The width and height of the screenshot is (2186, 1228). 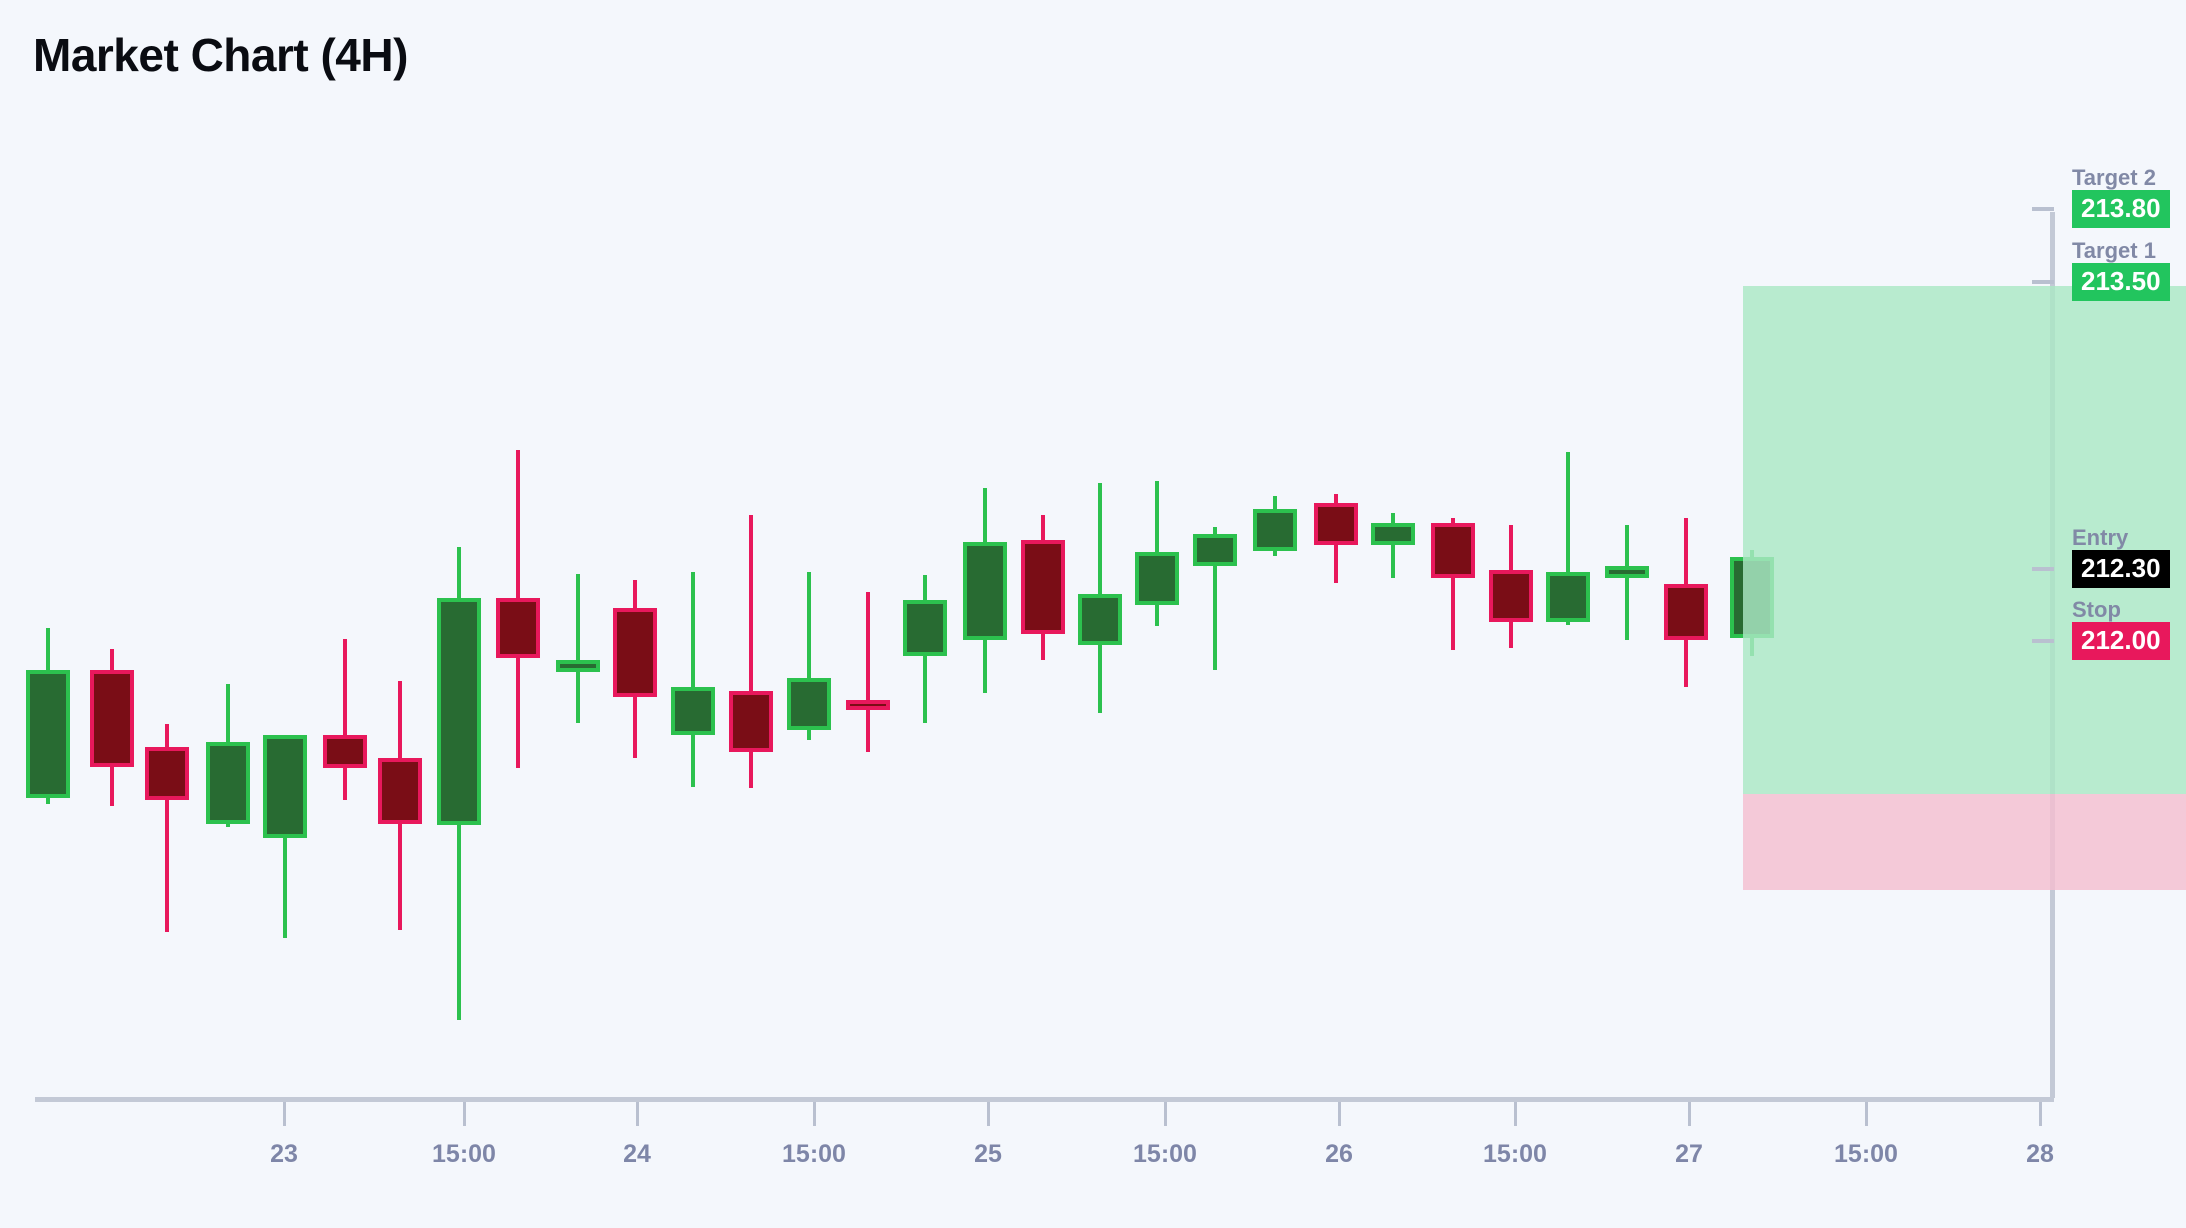 What do you see at coordinates (1044, 1099) in the screenshot?
I see `x-axis-line` at bounding box center [1044, 1099].